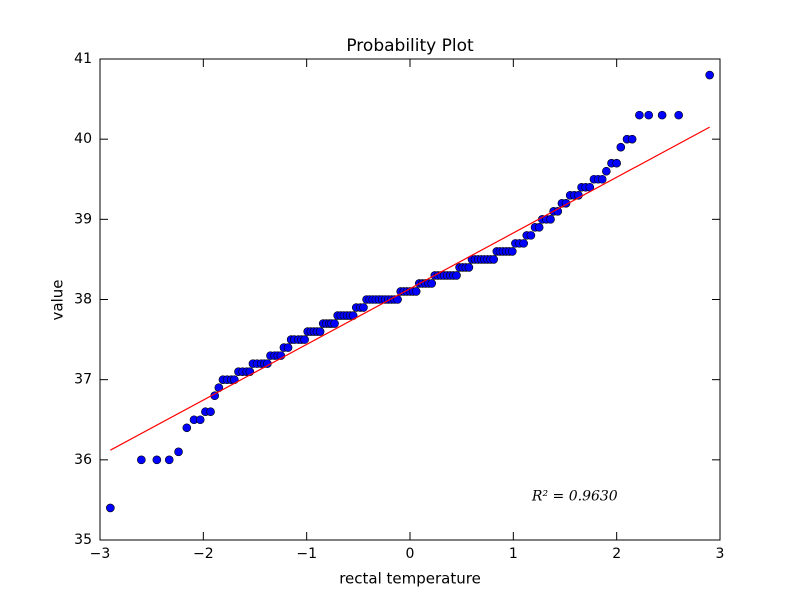 The image size is (800, 600). What do you see at coordinates (410, 554) in the screenshot?
I see `x-tick-label: 0` at bounding box center [410, 554].